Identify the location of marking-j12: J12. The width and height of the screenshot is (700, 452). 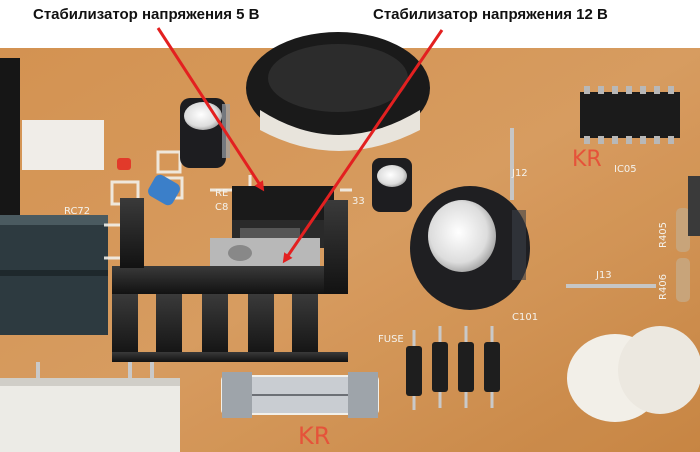
(519, 173).